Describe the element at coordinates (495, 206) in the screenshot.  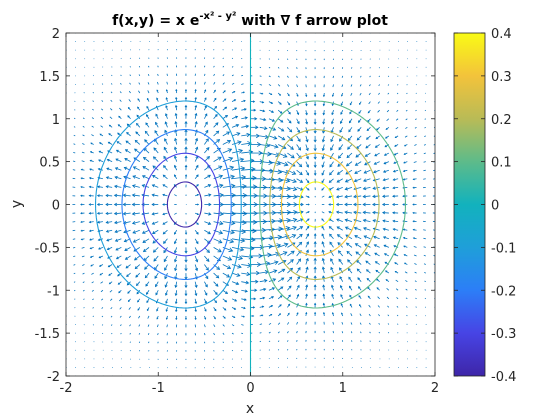
I see `colorbar-tick-label: 0` at that location.